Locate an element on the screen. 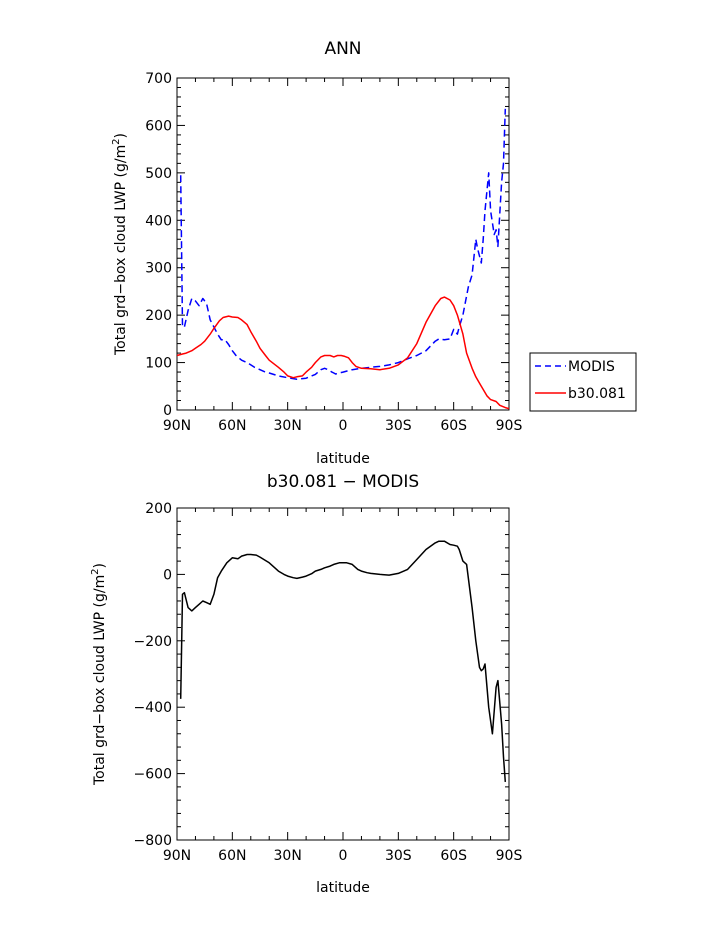 The width and height of the screenshot is (723, 935). top-x-tick-label: 30N is located at coordinates (288, 426).